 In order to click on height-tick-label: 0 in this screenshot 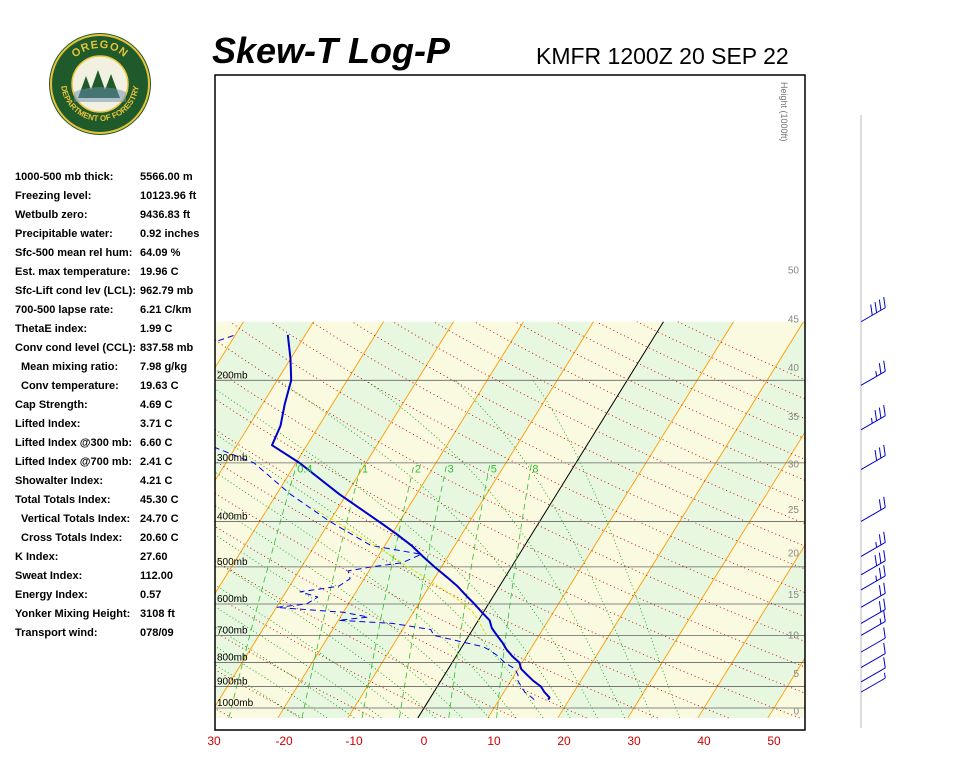, I will do `click(796, 712)`.